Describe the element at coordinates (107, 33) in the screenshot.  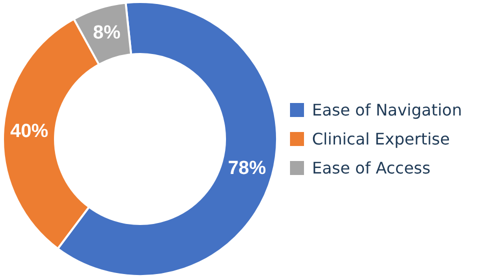
I see `data-label: 8%` at that location.